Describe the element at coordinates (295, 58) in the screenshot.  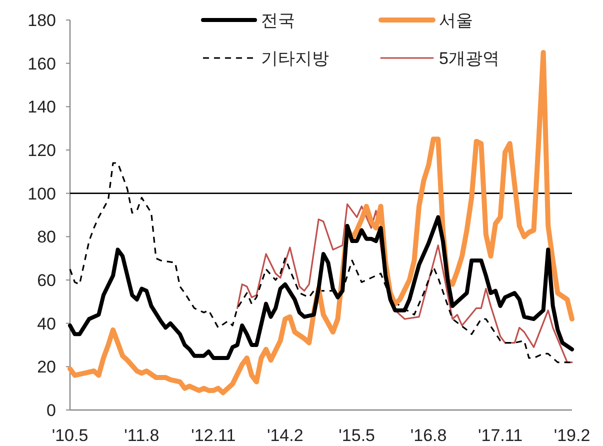
I see `legend-label: 기타지방` at that location.